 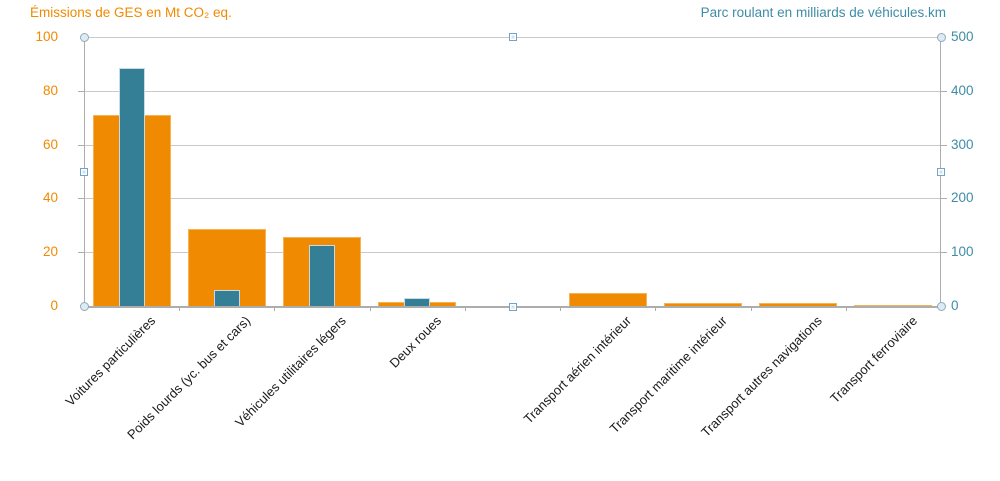 What do you see at coordinates (955, 305) in the screenshot?
I see `right-axis-tick-label: 0` at bounding box center [955, 305].